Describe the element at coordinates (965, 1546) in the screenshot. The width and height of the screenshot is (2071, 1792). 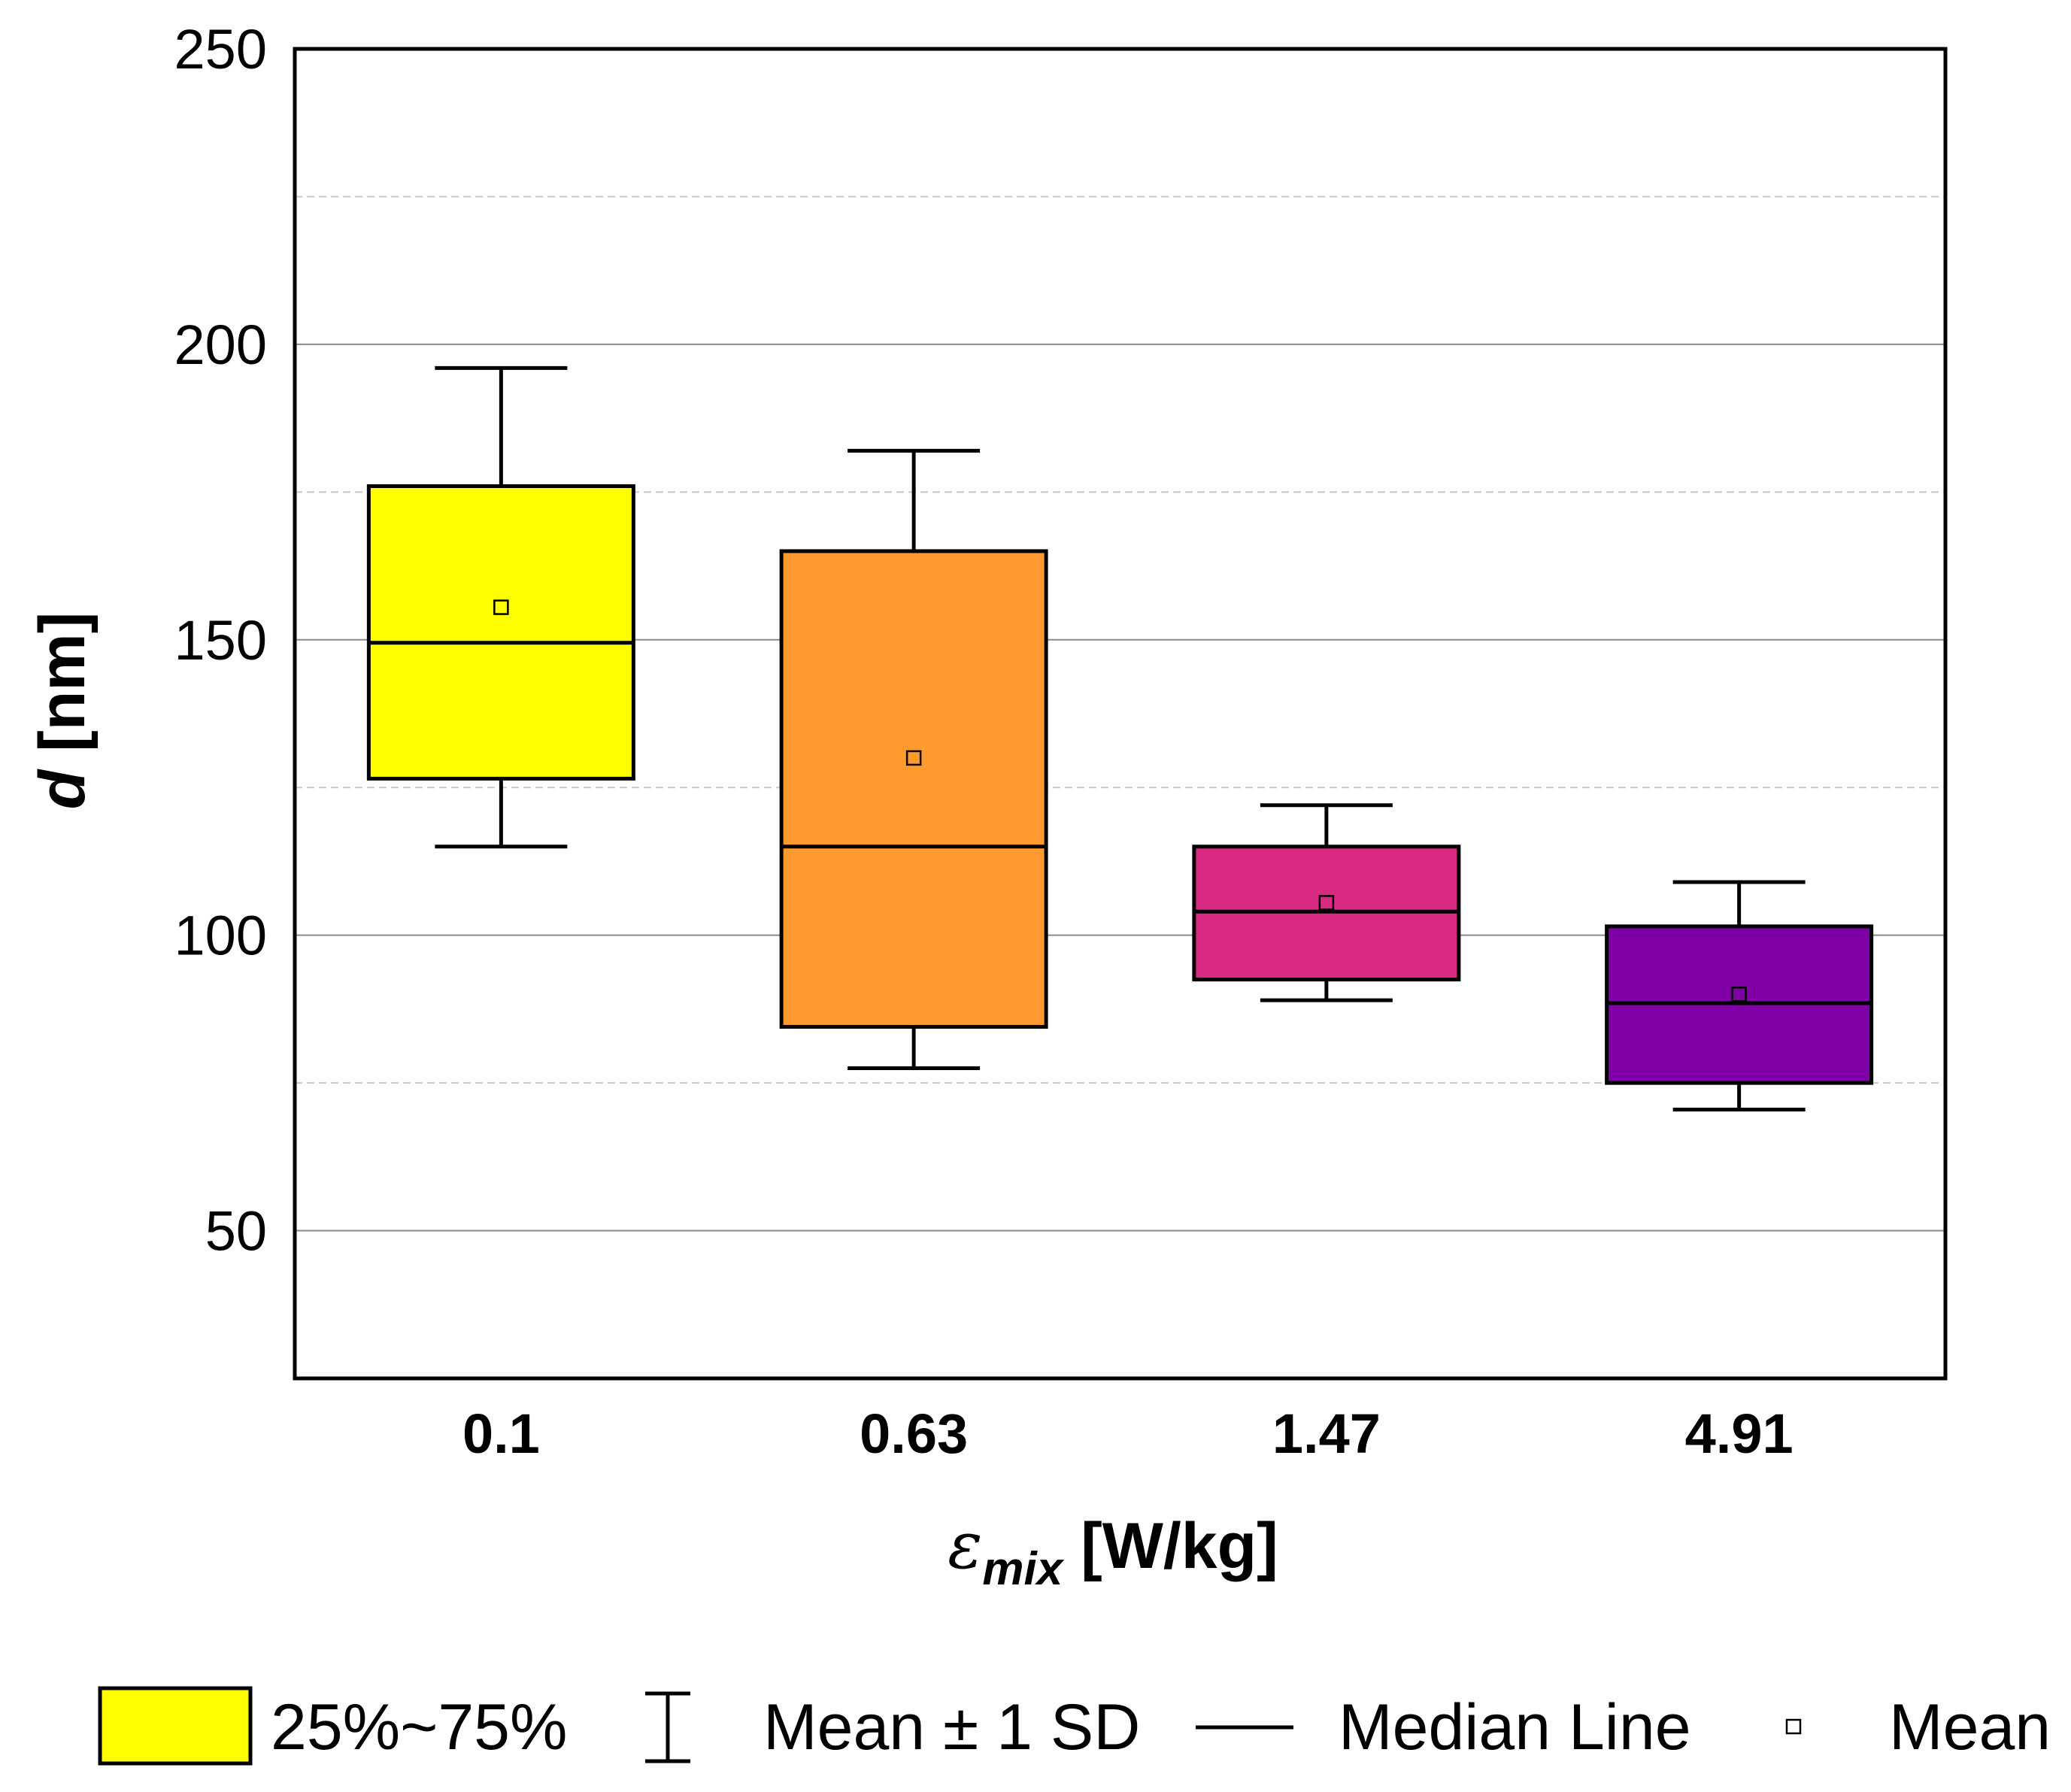
I see `x-axis-symbol: ε` at that location.